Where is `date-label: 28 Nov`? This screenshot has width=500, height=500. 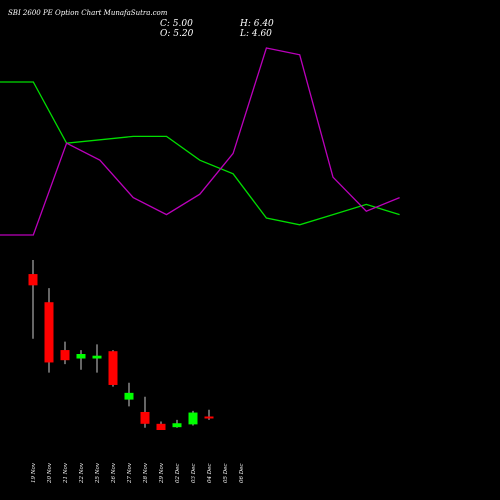 date-label: 28 Nov is located at coordinates (146, 473).